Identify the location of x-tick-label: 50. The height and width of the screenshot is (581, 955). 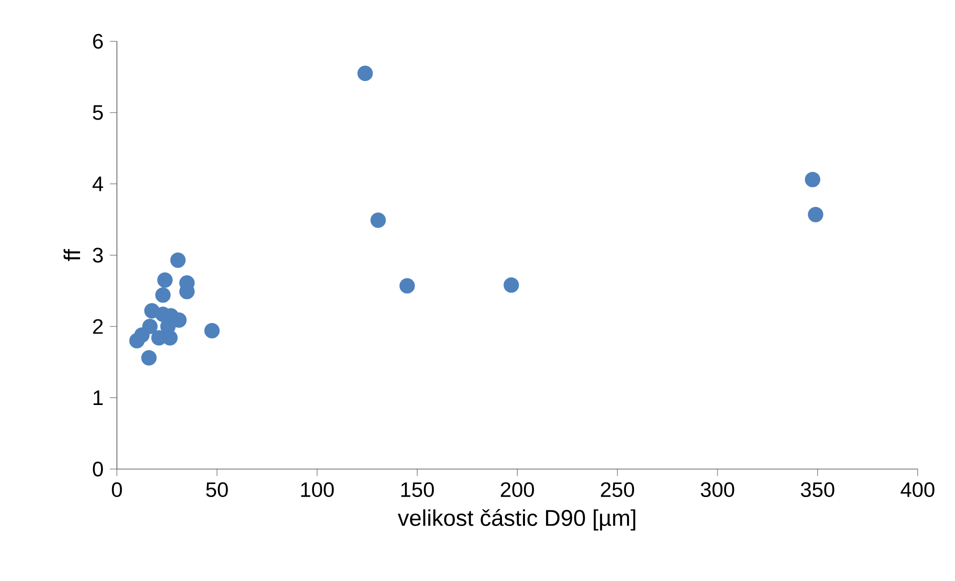
(217, 490).